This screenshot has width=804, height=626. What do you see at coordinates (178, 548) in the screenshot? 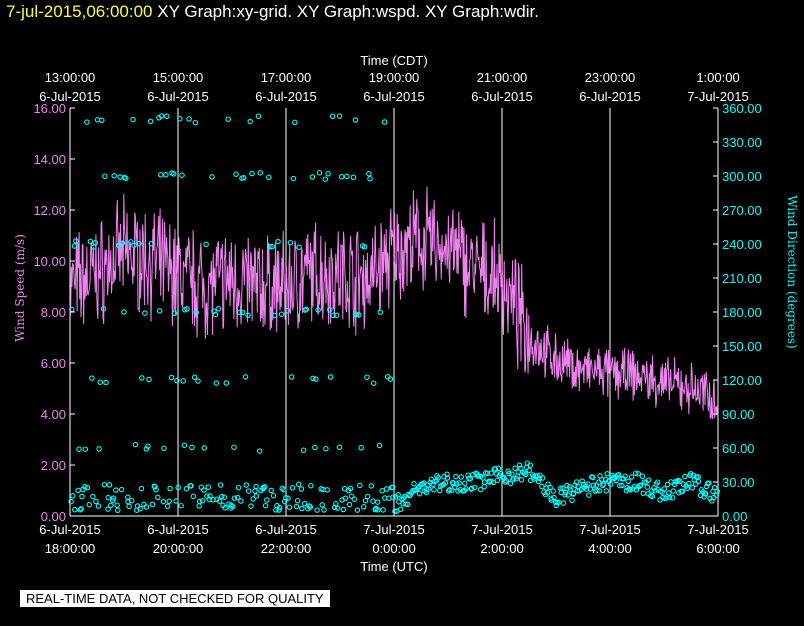
I see `bottom-tick-time: 20:00:00` at bounding box center [178, 548].